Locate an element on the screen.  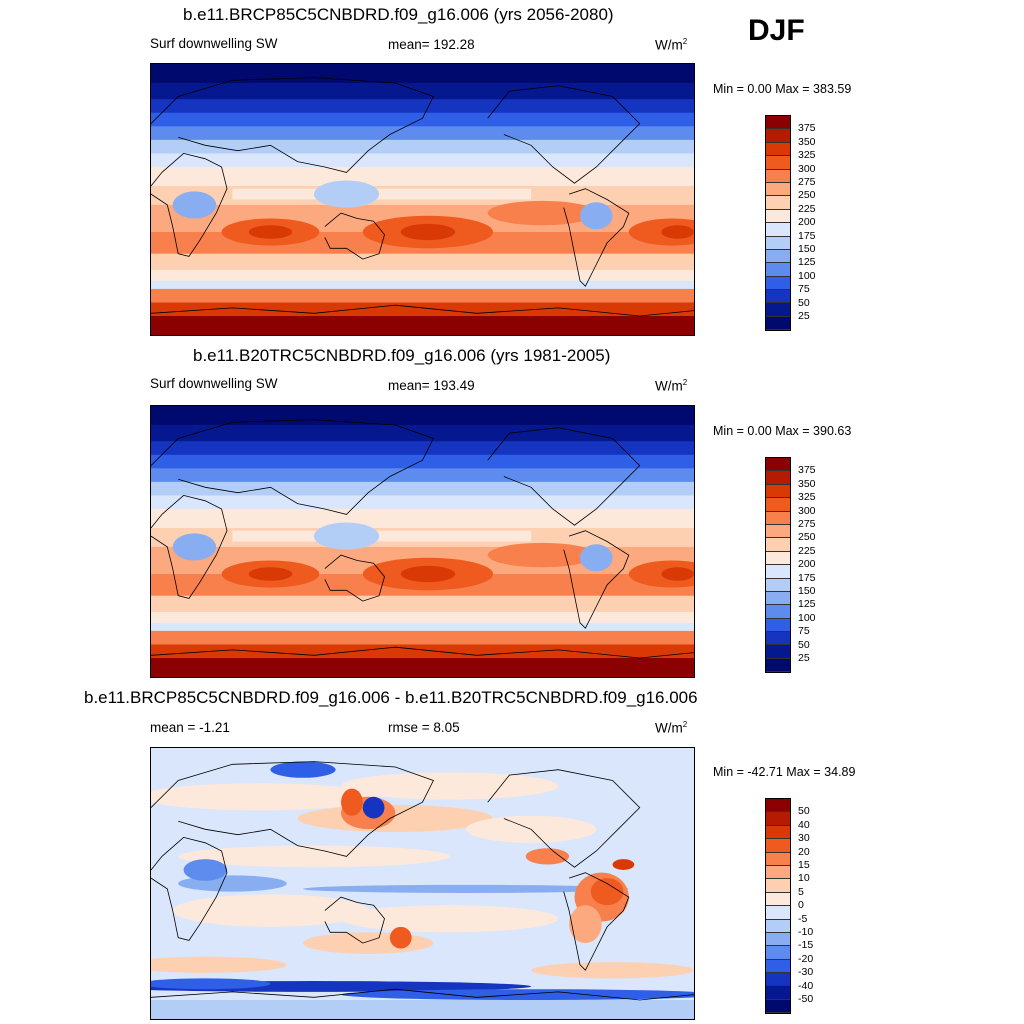
colorbar-tick-label: 225 is located at coordinates (807, 550).